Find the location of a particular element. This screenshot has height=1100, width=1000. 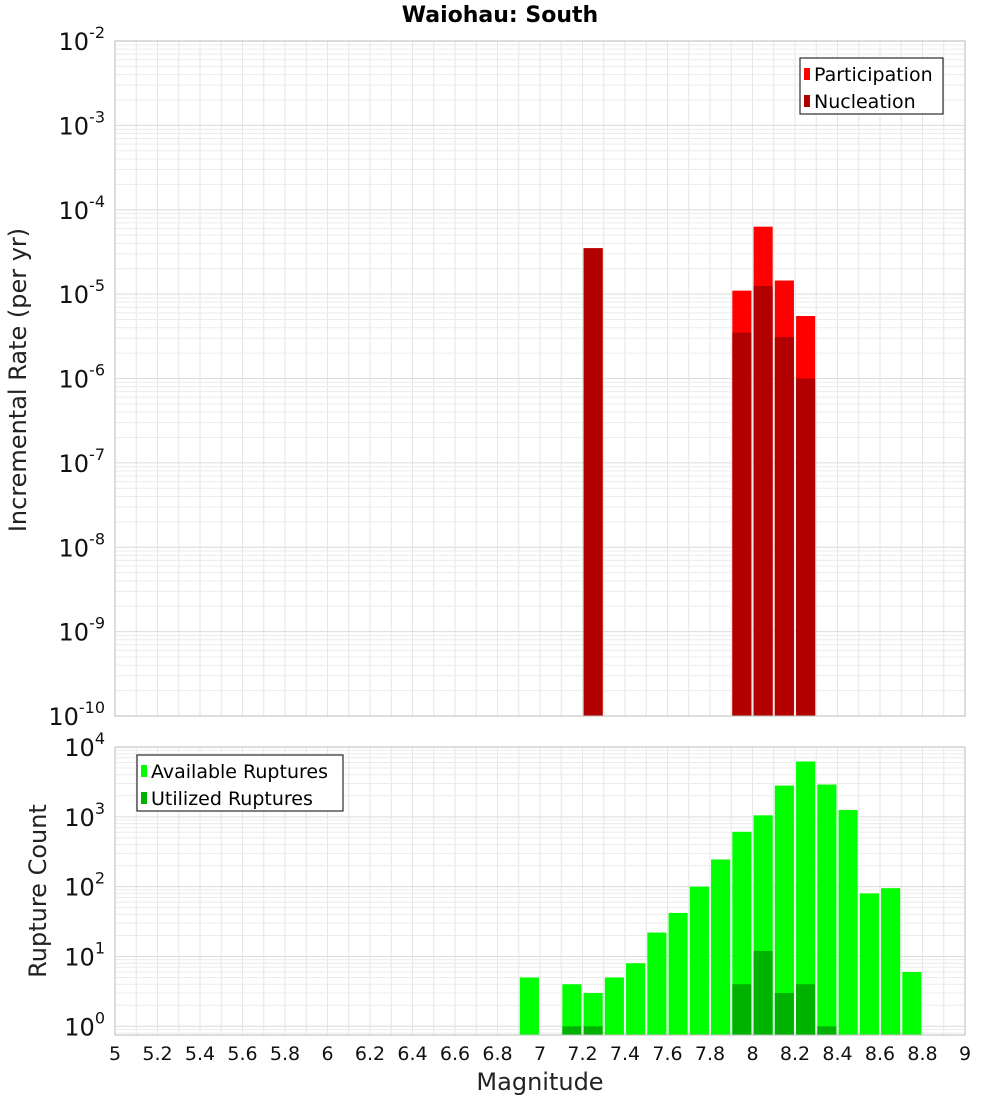

y-tick-label: 10⁻⁵ is located at coordinates (82, 292).